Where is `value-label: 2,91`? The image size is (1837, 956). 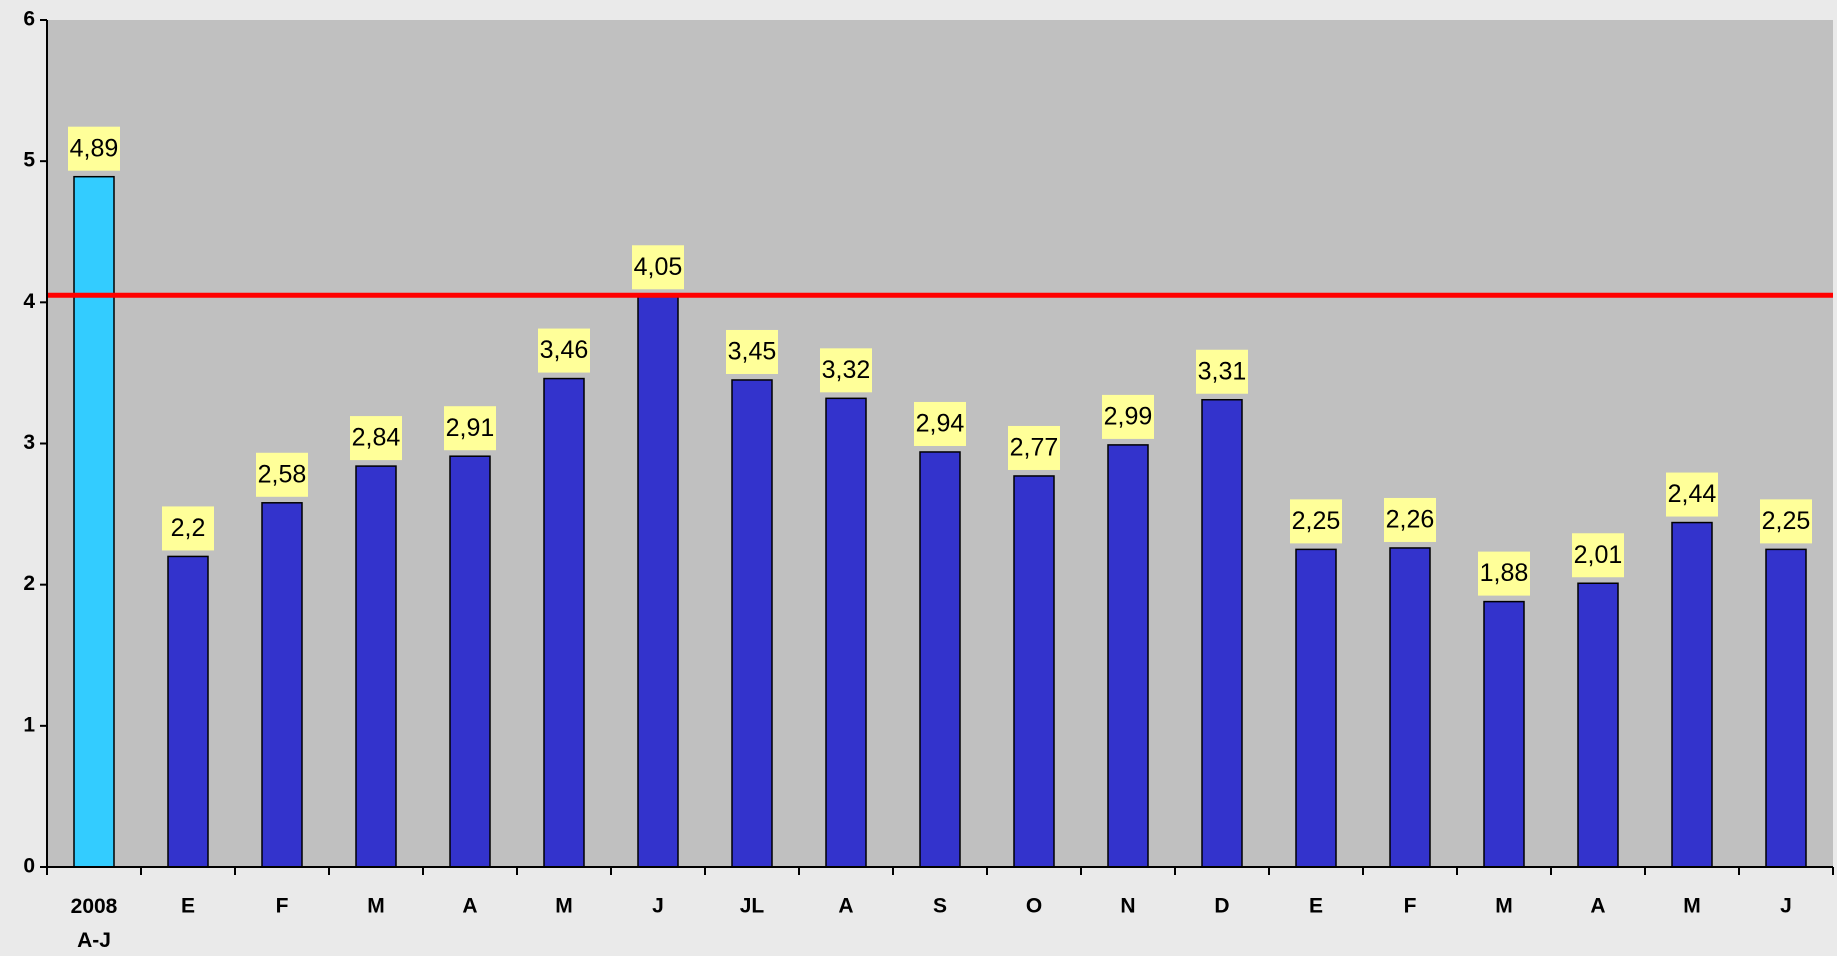
value-label: 2,91 is located at coordinates (470, 428).